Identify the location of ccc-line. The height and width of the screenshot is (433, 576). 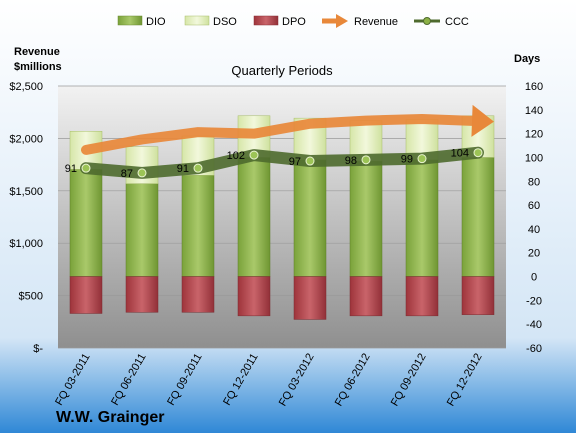
(282, 162).